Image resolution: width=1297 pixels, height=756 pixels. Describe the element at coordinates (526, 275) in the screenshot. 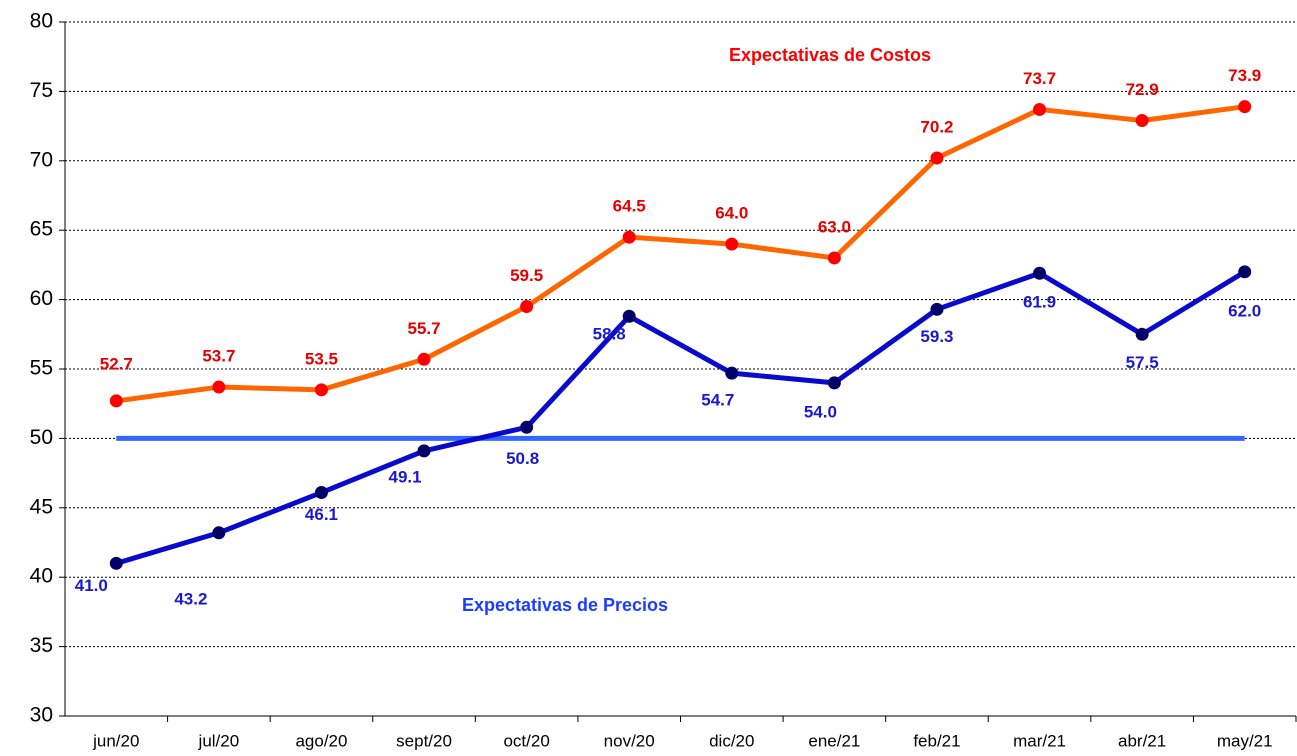

I see `data-label: 59.5` at that location.